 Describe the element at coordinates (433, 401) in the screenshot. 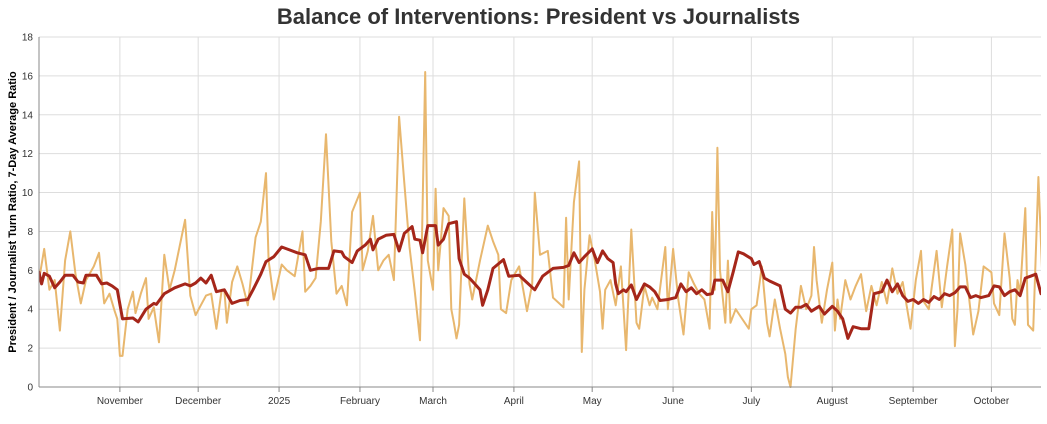

I see `x-tick-label: March` at that location.